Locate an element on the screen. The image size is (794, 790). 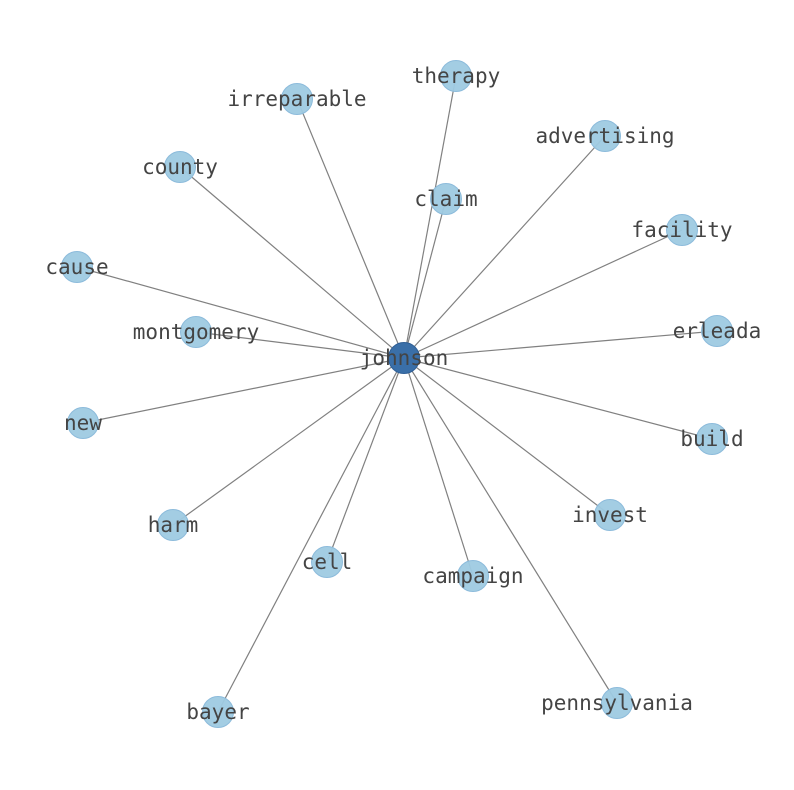
node-therapy is located at coordinates (456, 76).